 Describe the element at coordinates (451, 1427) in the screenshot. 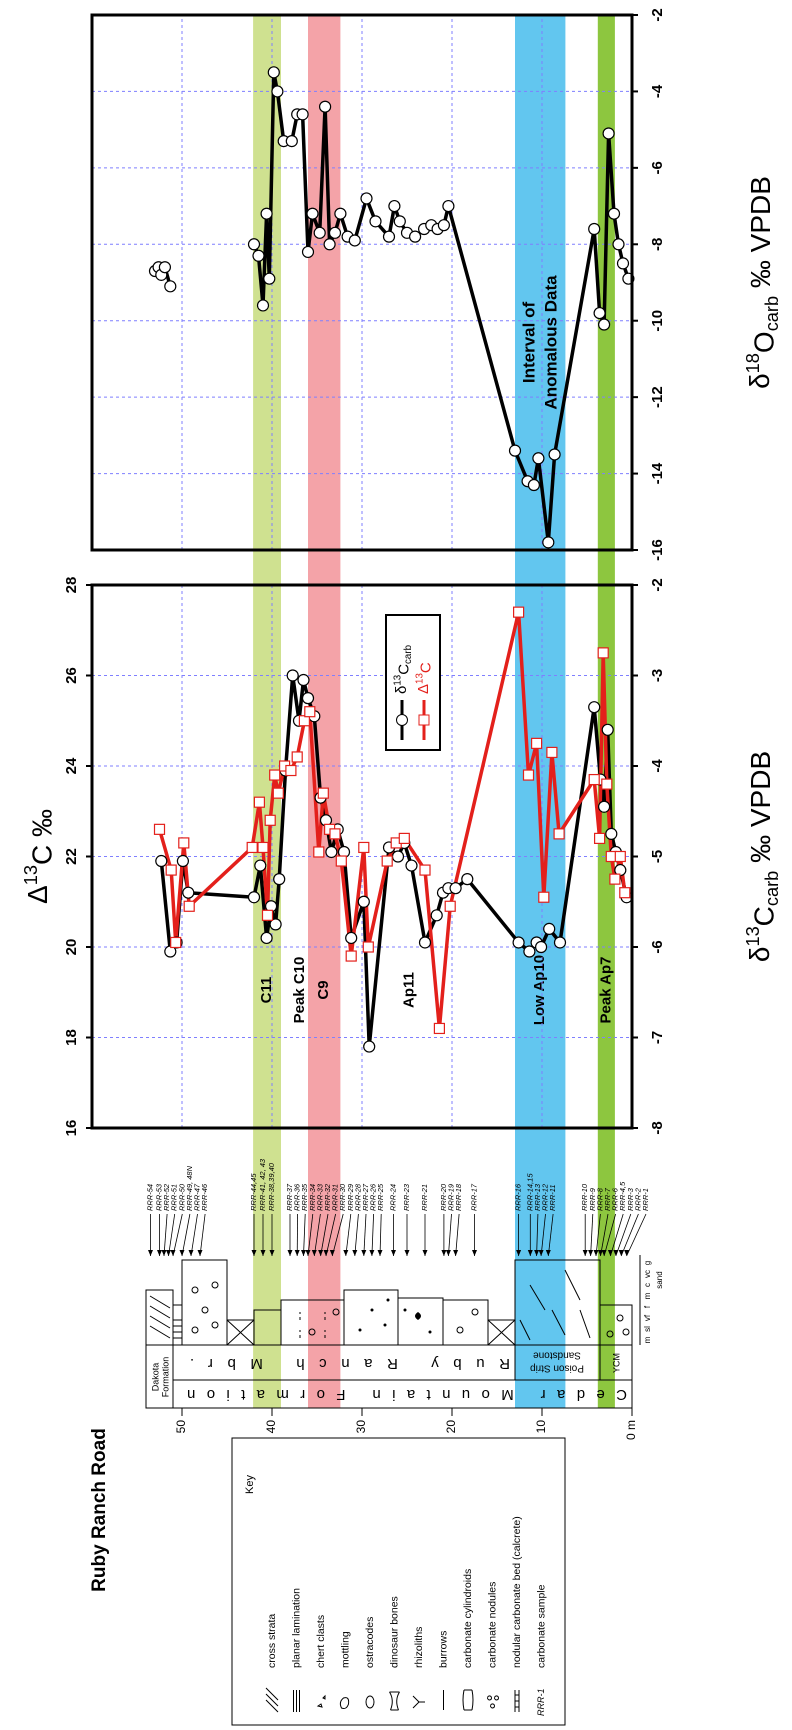

I see `height-tick-label: 20` at that location.